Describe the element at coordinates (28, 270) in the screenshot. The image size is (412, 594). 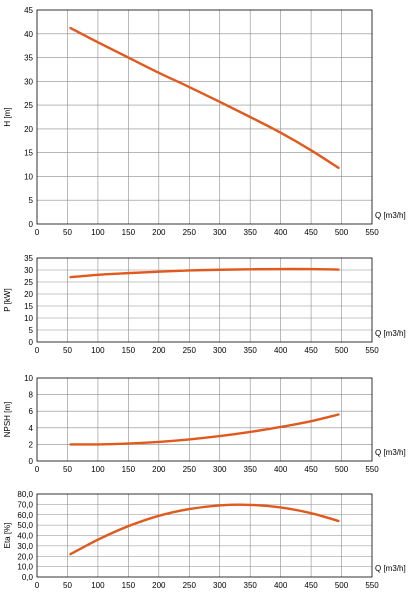
I see `panel-2-y-tick-label: 30` at that location.